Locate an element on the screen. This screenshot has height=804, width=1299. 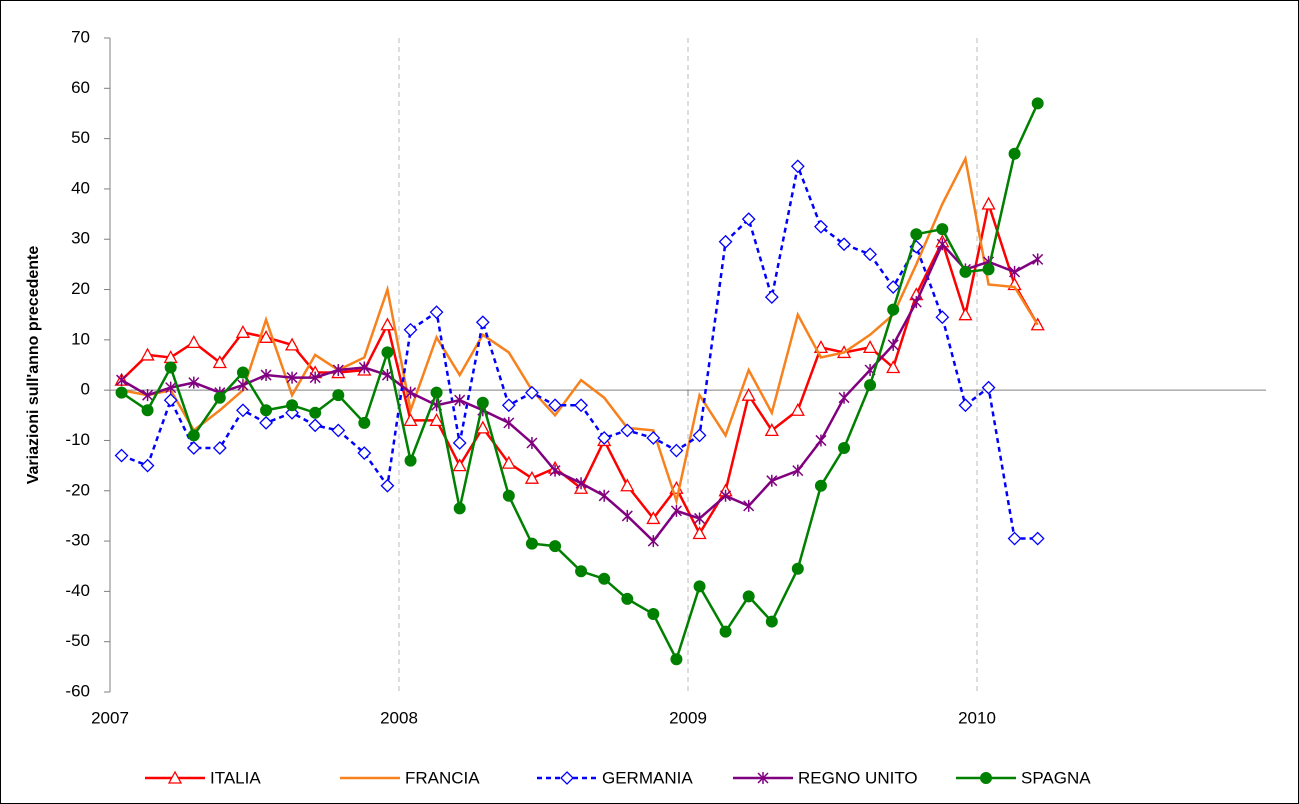
y-tick-label: 70 is located at coordinates (80, 36).